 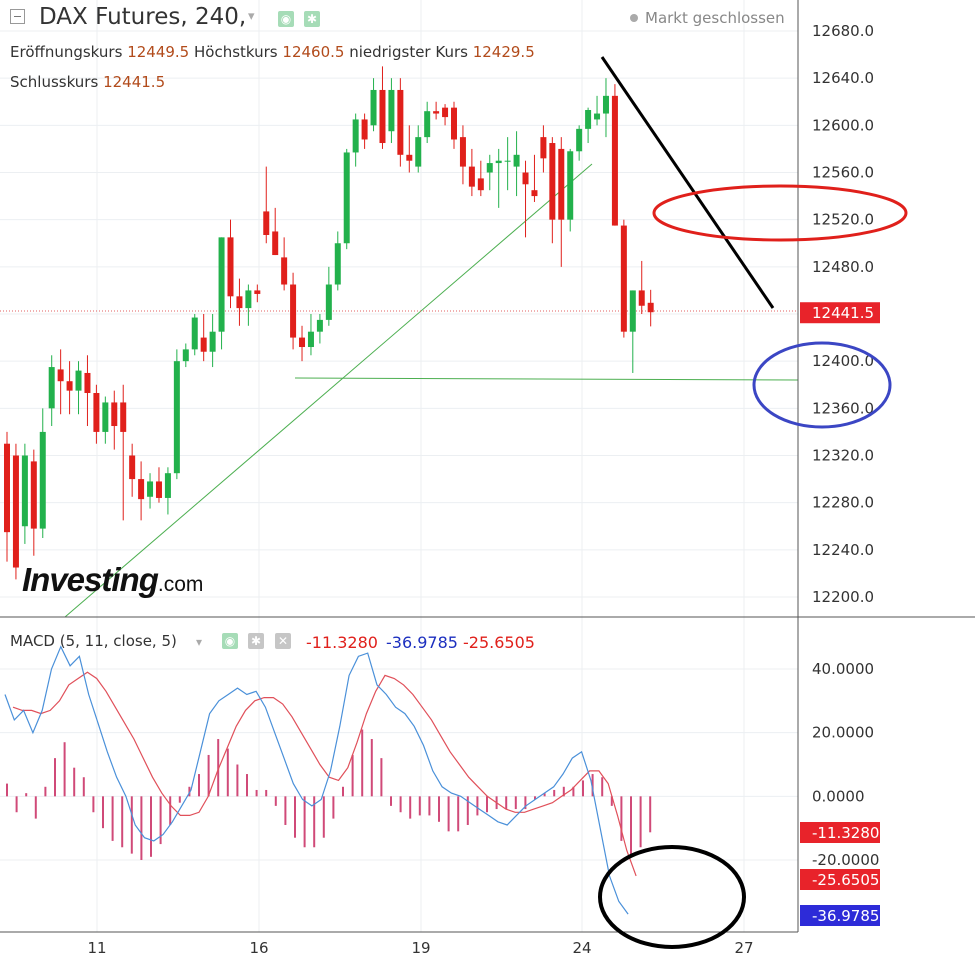 I want to click on macd-tick-label: 40.0000, so click(x=843, y=669).